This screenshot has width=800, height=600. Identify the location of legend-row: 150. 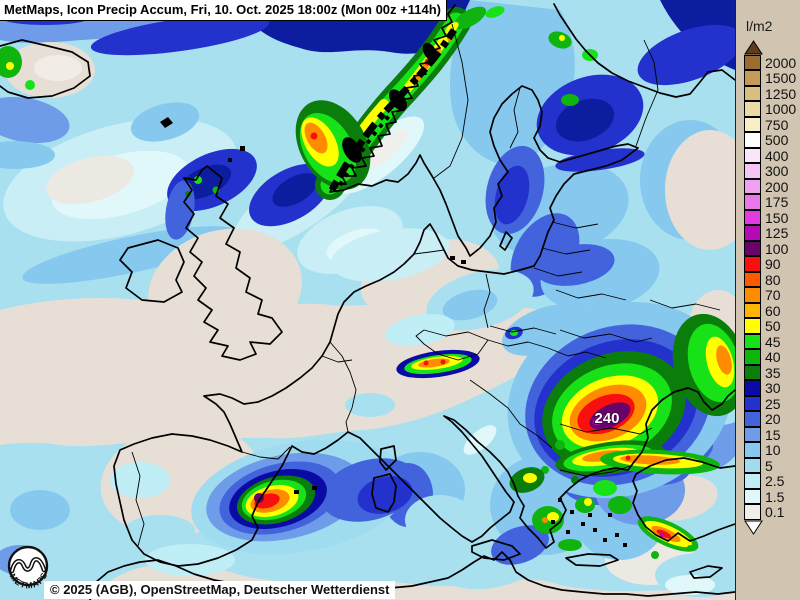
(772, 217).